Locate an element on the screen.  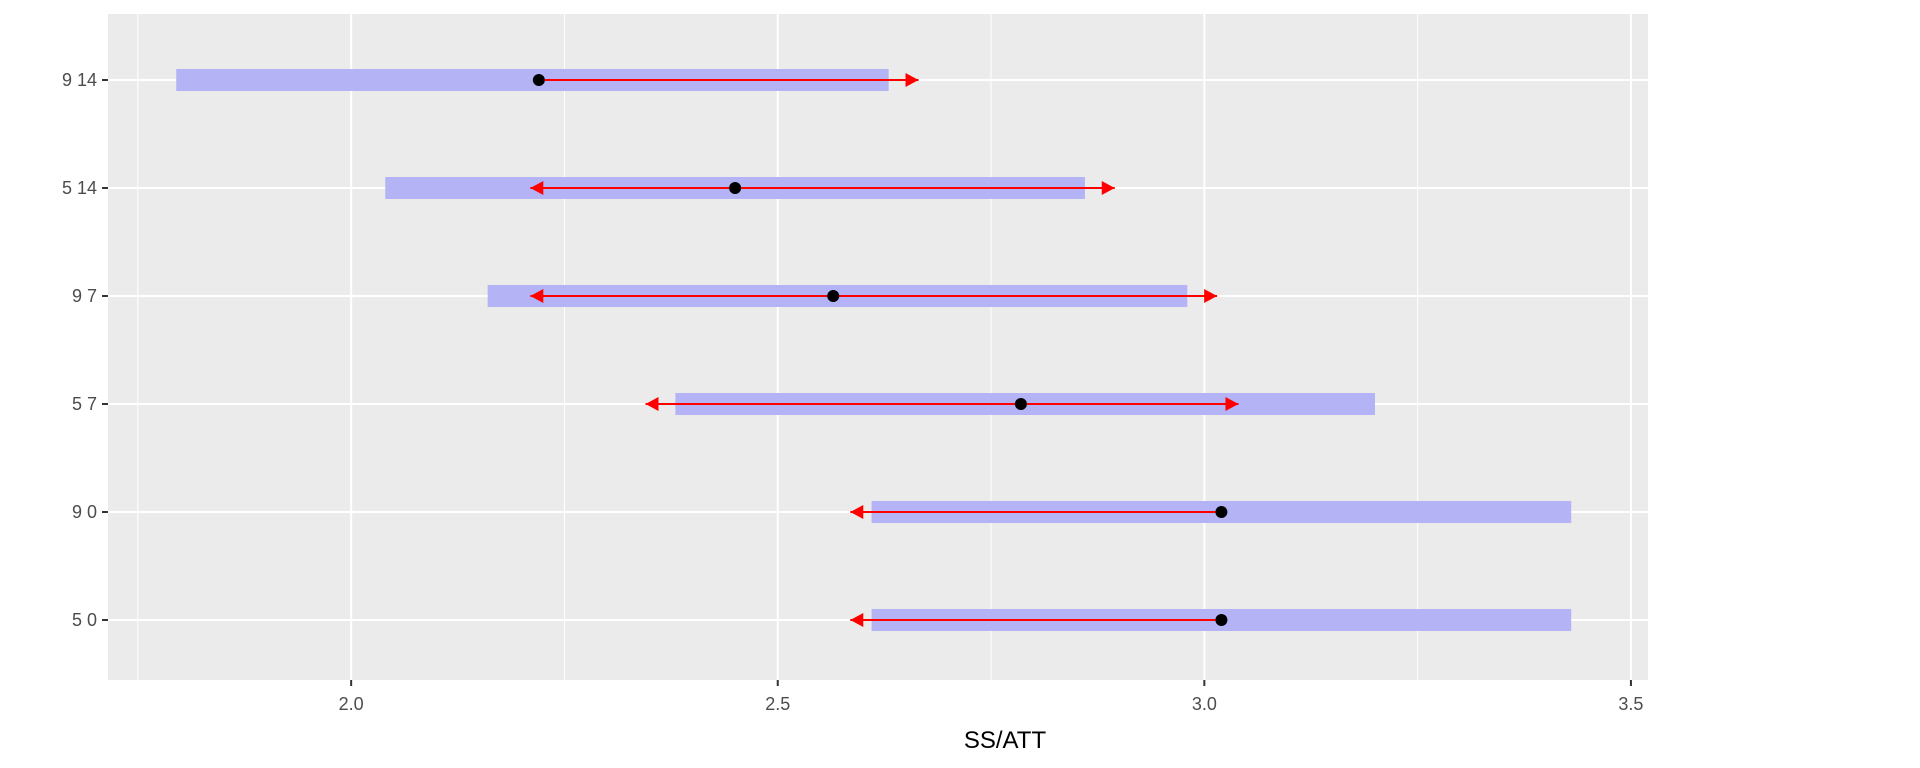
y-tick-label: 5 7 is located at coordinates (84, 404).